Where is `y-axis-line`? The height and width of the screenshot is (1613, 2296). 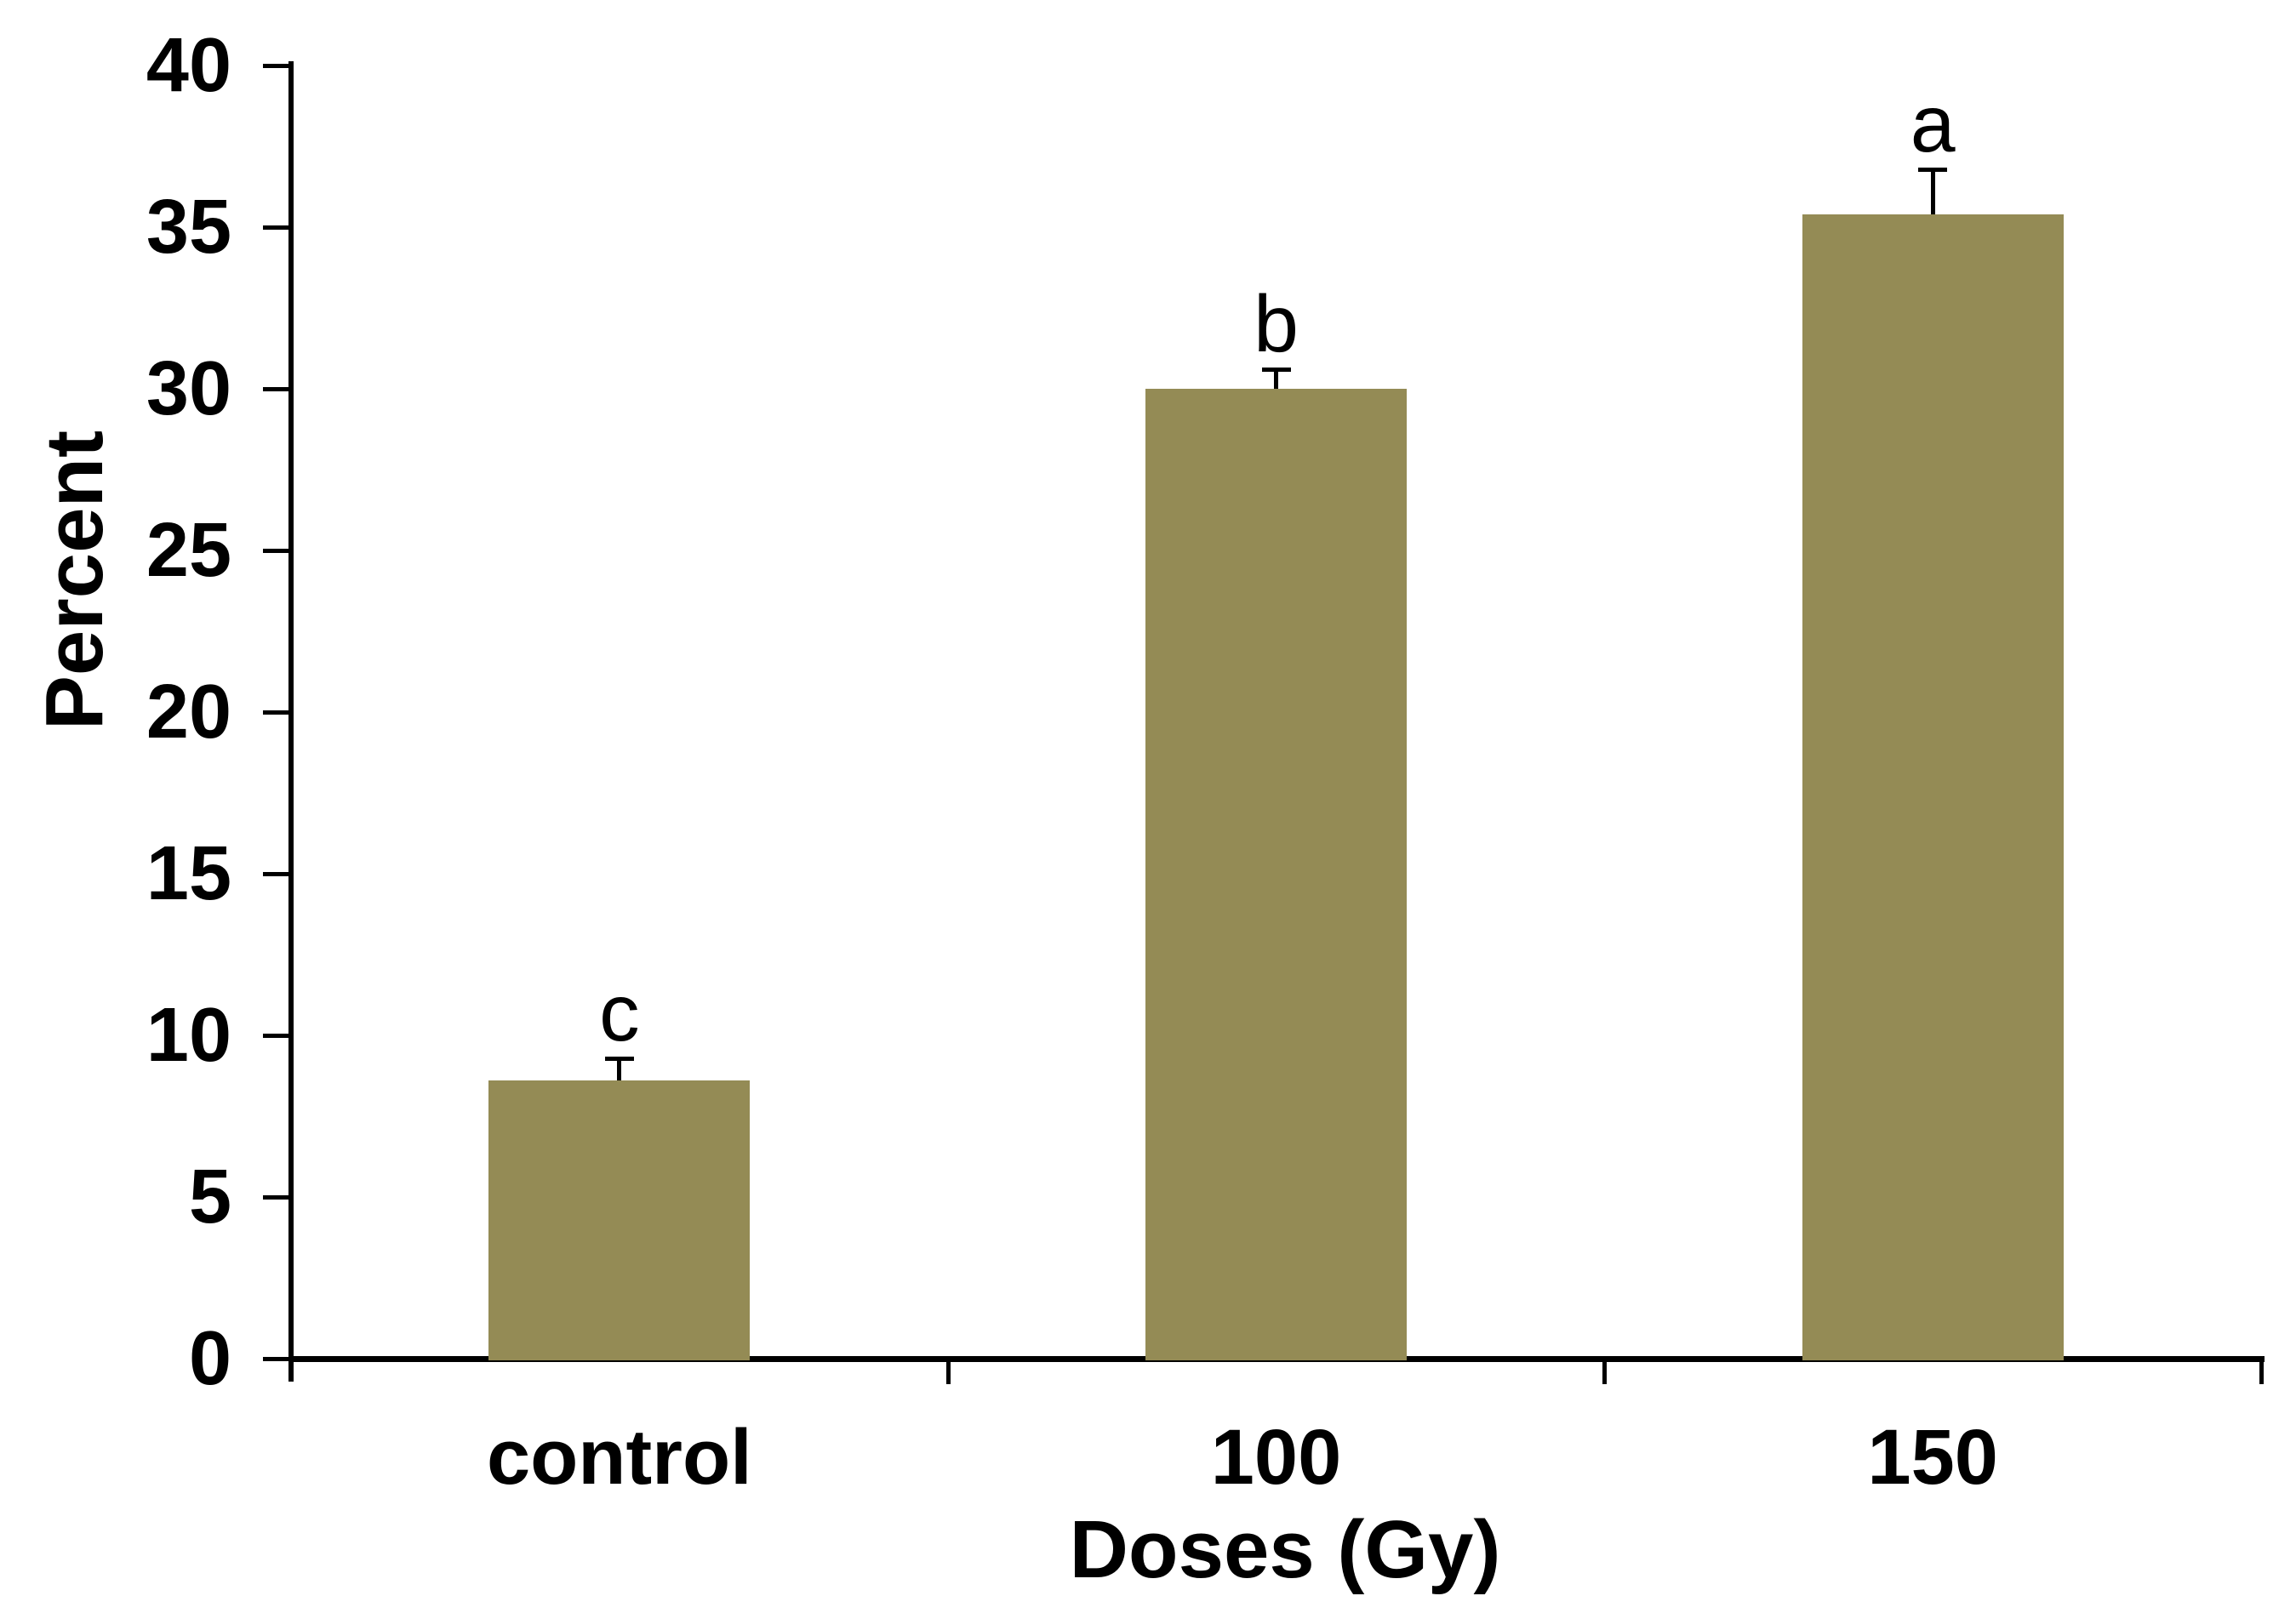 y-axis-line is located at coordinates (291, 721).